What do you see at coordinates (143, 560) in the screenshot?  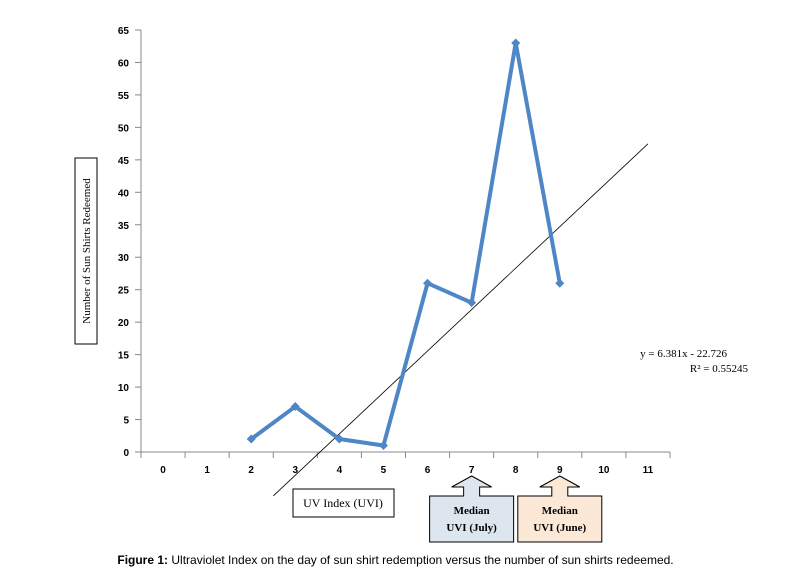 I see `caption-label: Figure 1:` at bounding box center [143, 560].